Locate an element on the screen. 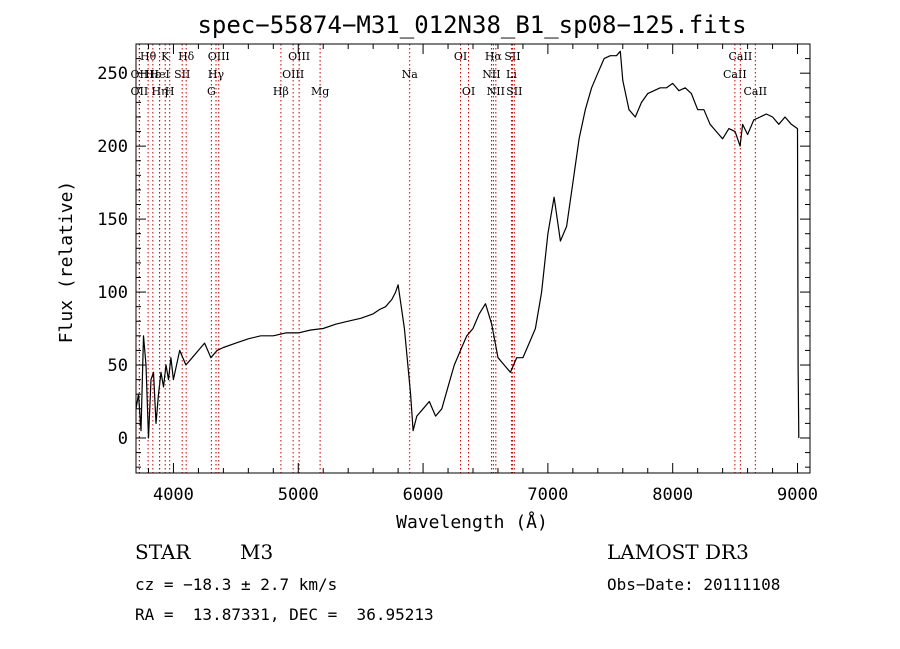 The height and width of the screenshot is (649, 900). y-tick-label: 250 is located at coordinates (112, 74).